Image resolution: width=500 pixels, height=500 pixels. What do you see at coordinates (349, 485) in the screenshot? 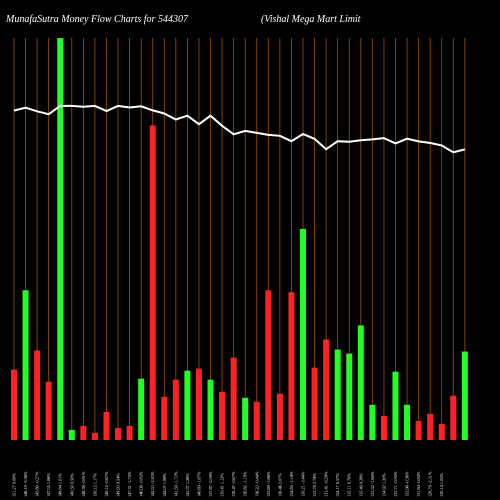
I see `x-tick-label: 135.11 0.70%` at bounding box center [349, 485].